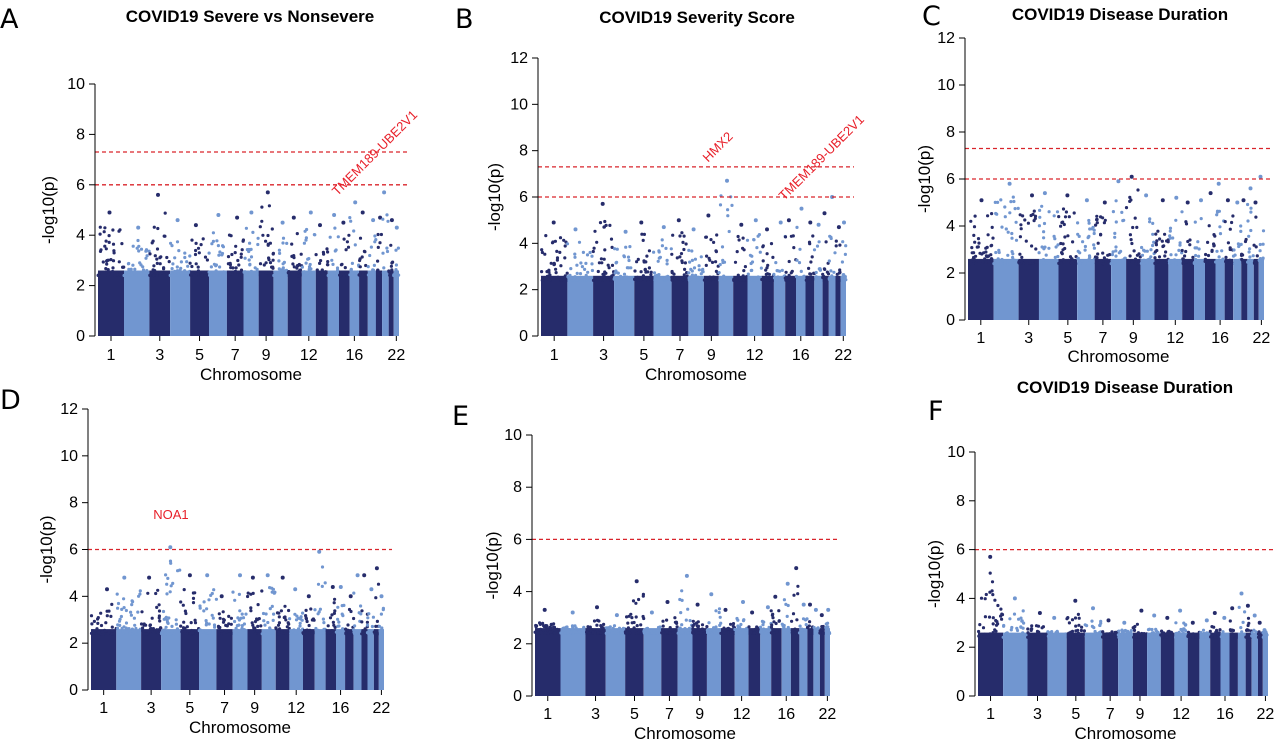  Describe the element at coordinates (492, 565) in the screenshot. I see `y-axis-label: -log10(p)` at that location.